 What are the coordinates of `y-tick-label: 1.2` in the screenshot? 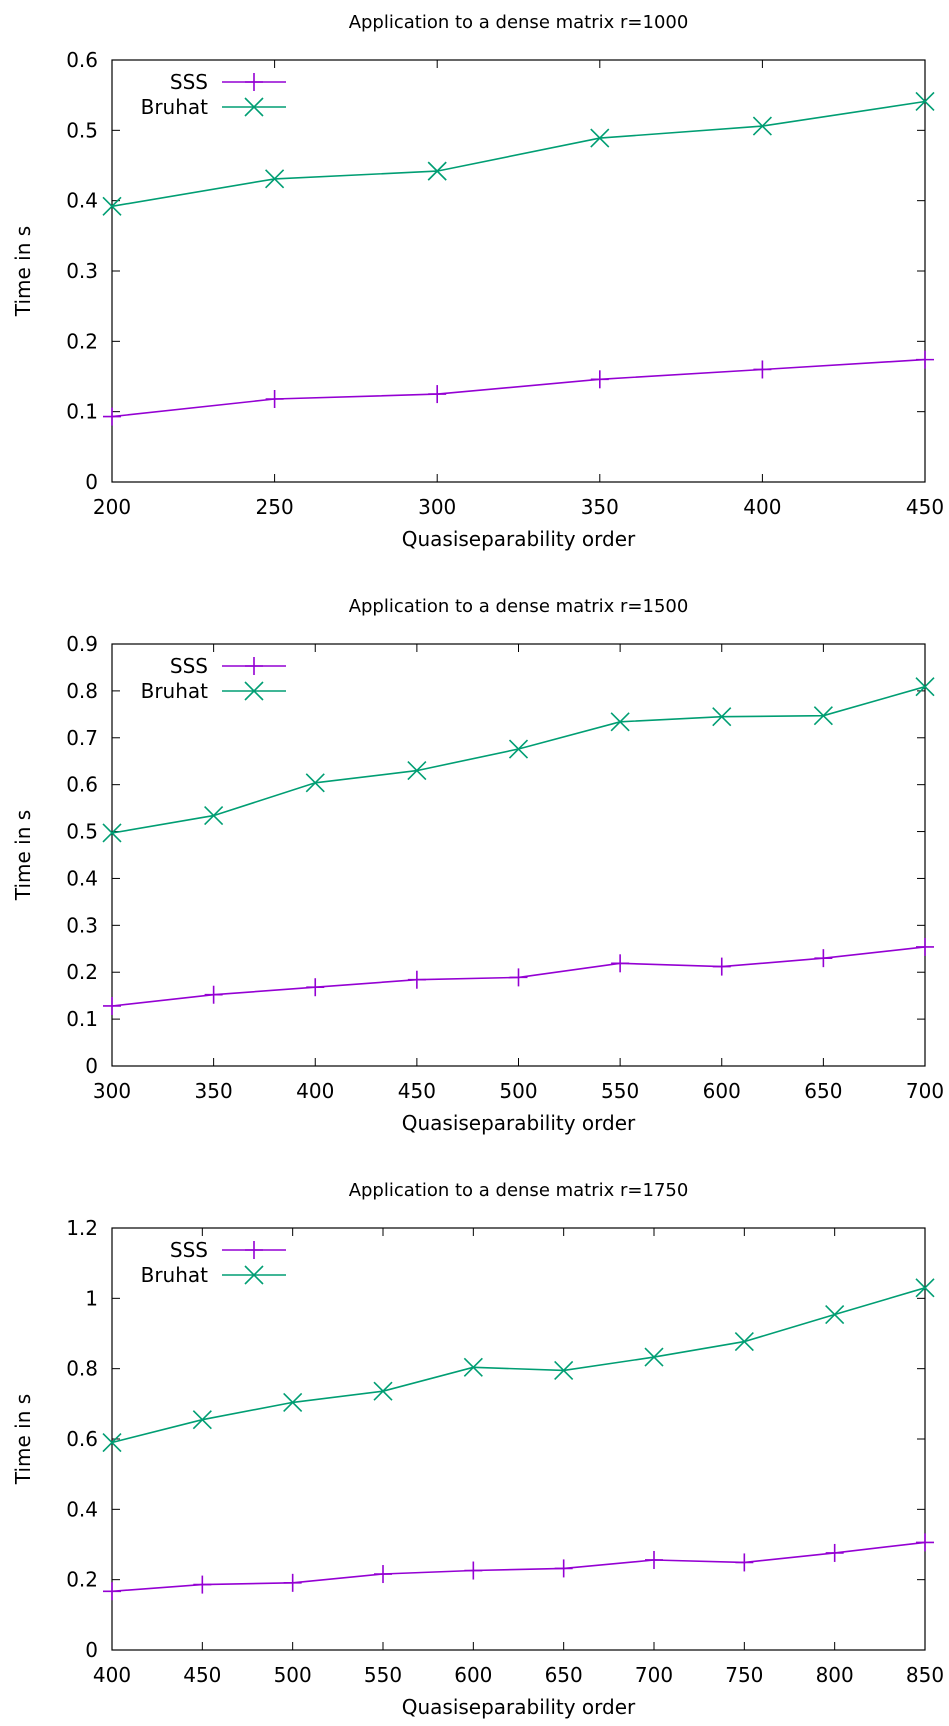 It's located at (82, 1228).